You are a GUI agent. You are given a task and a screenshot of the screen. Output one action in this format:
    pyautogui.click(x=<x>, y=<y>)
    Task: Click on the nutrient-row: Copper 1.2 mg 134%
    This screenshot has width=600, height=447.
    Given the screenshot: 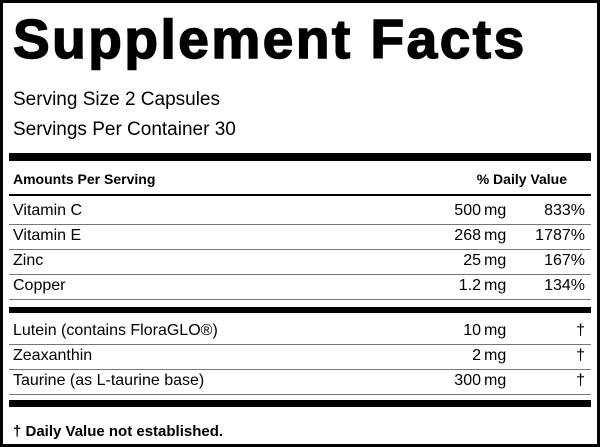 What is the action you would take?
    pyautogui.click(x=300, y=287)
    